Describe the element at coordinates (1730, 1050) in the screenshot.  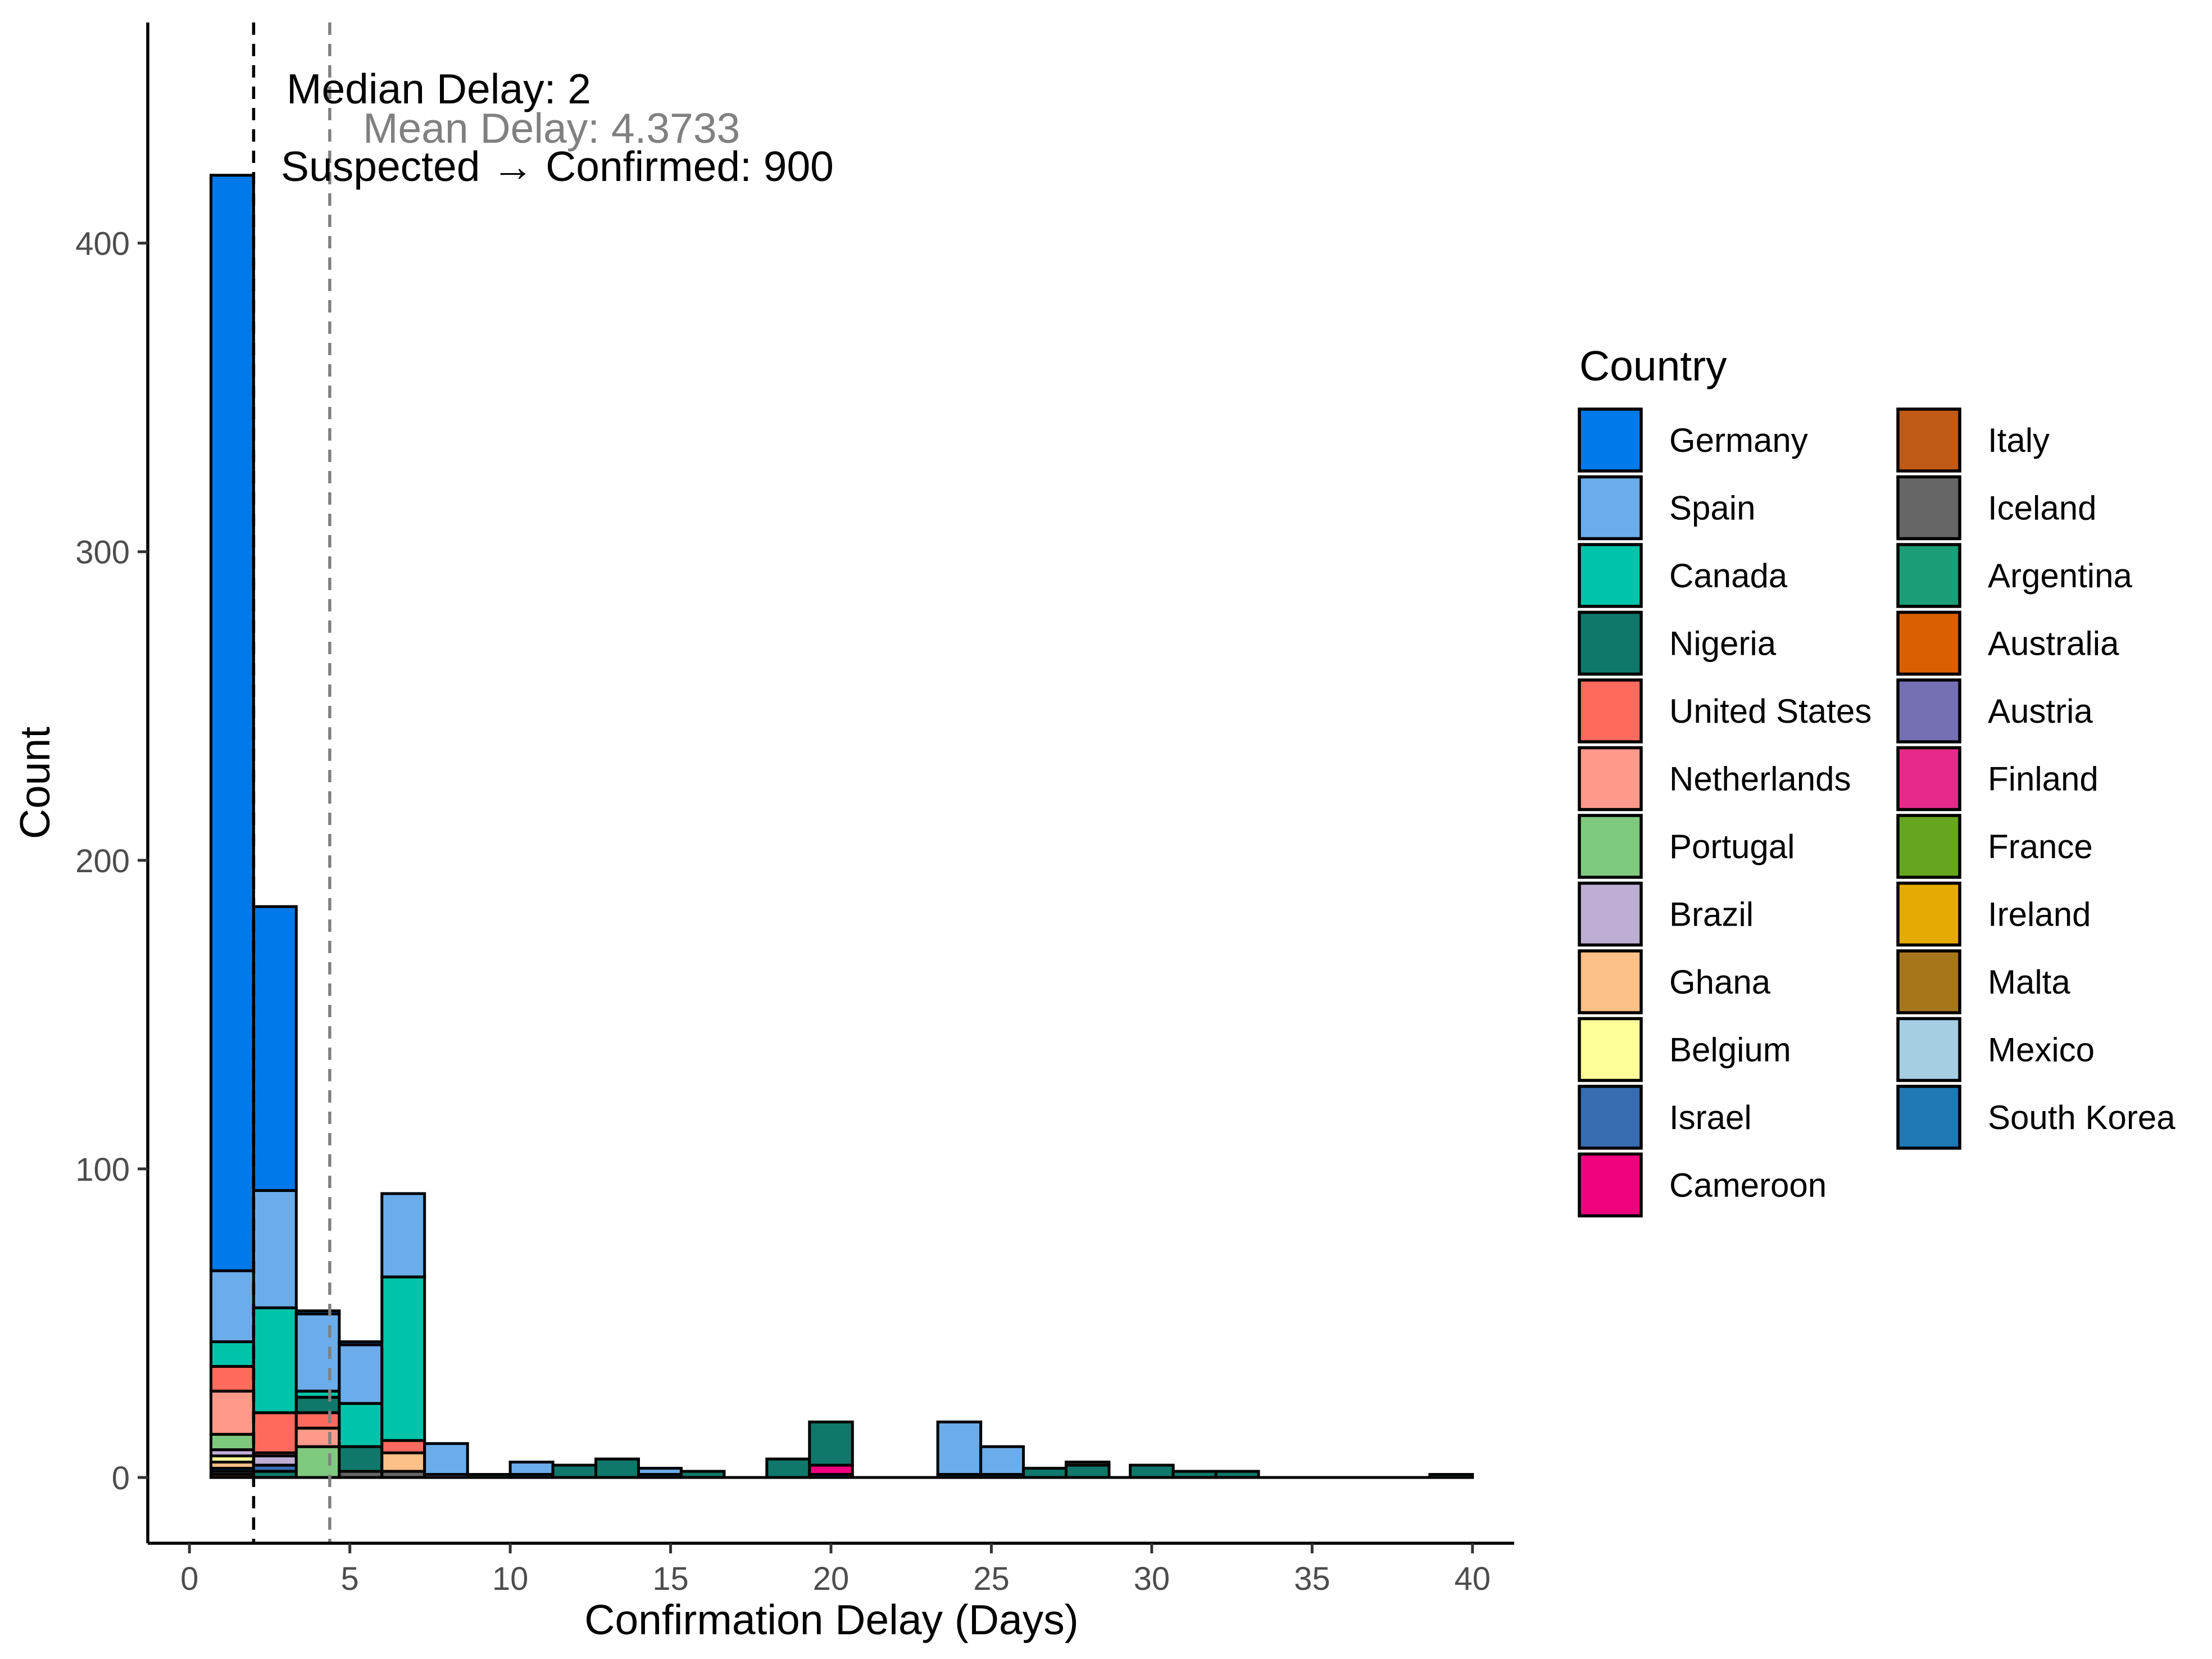
I see `legend-label: Belgium` at that location.